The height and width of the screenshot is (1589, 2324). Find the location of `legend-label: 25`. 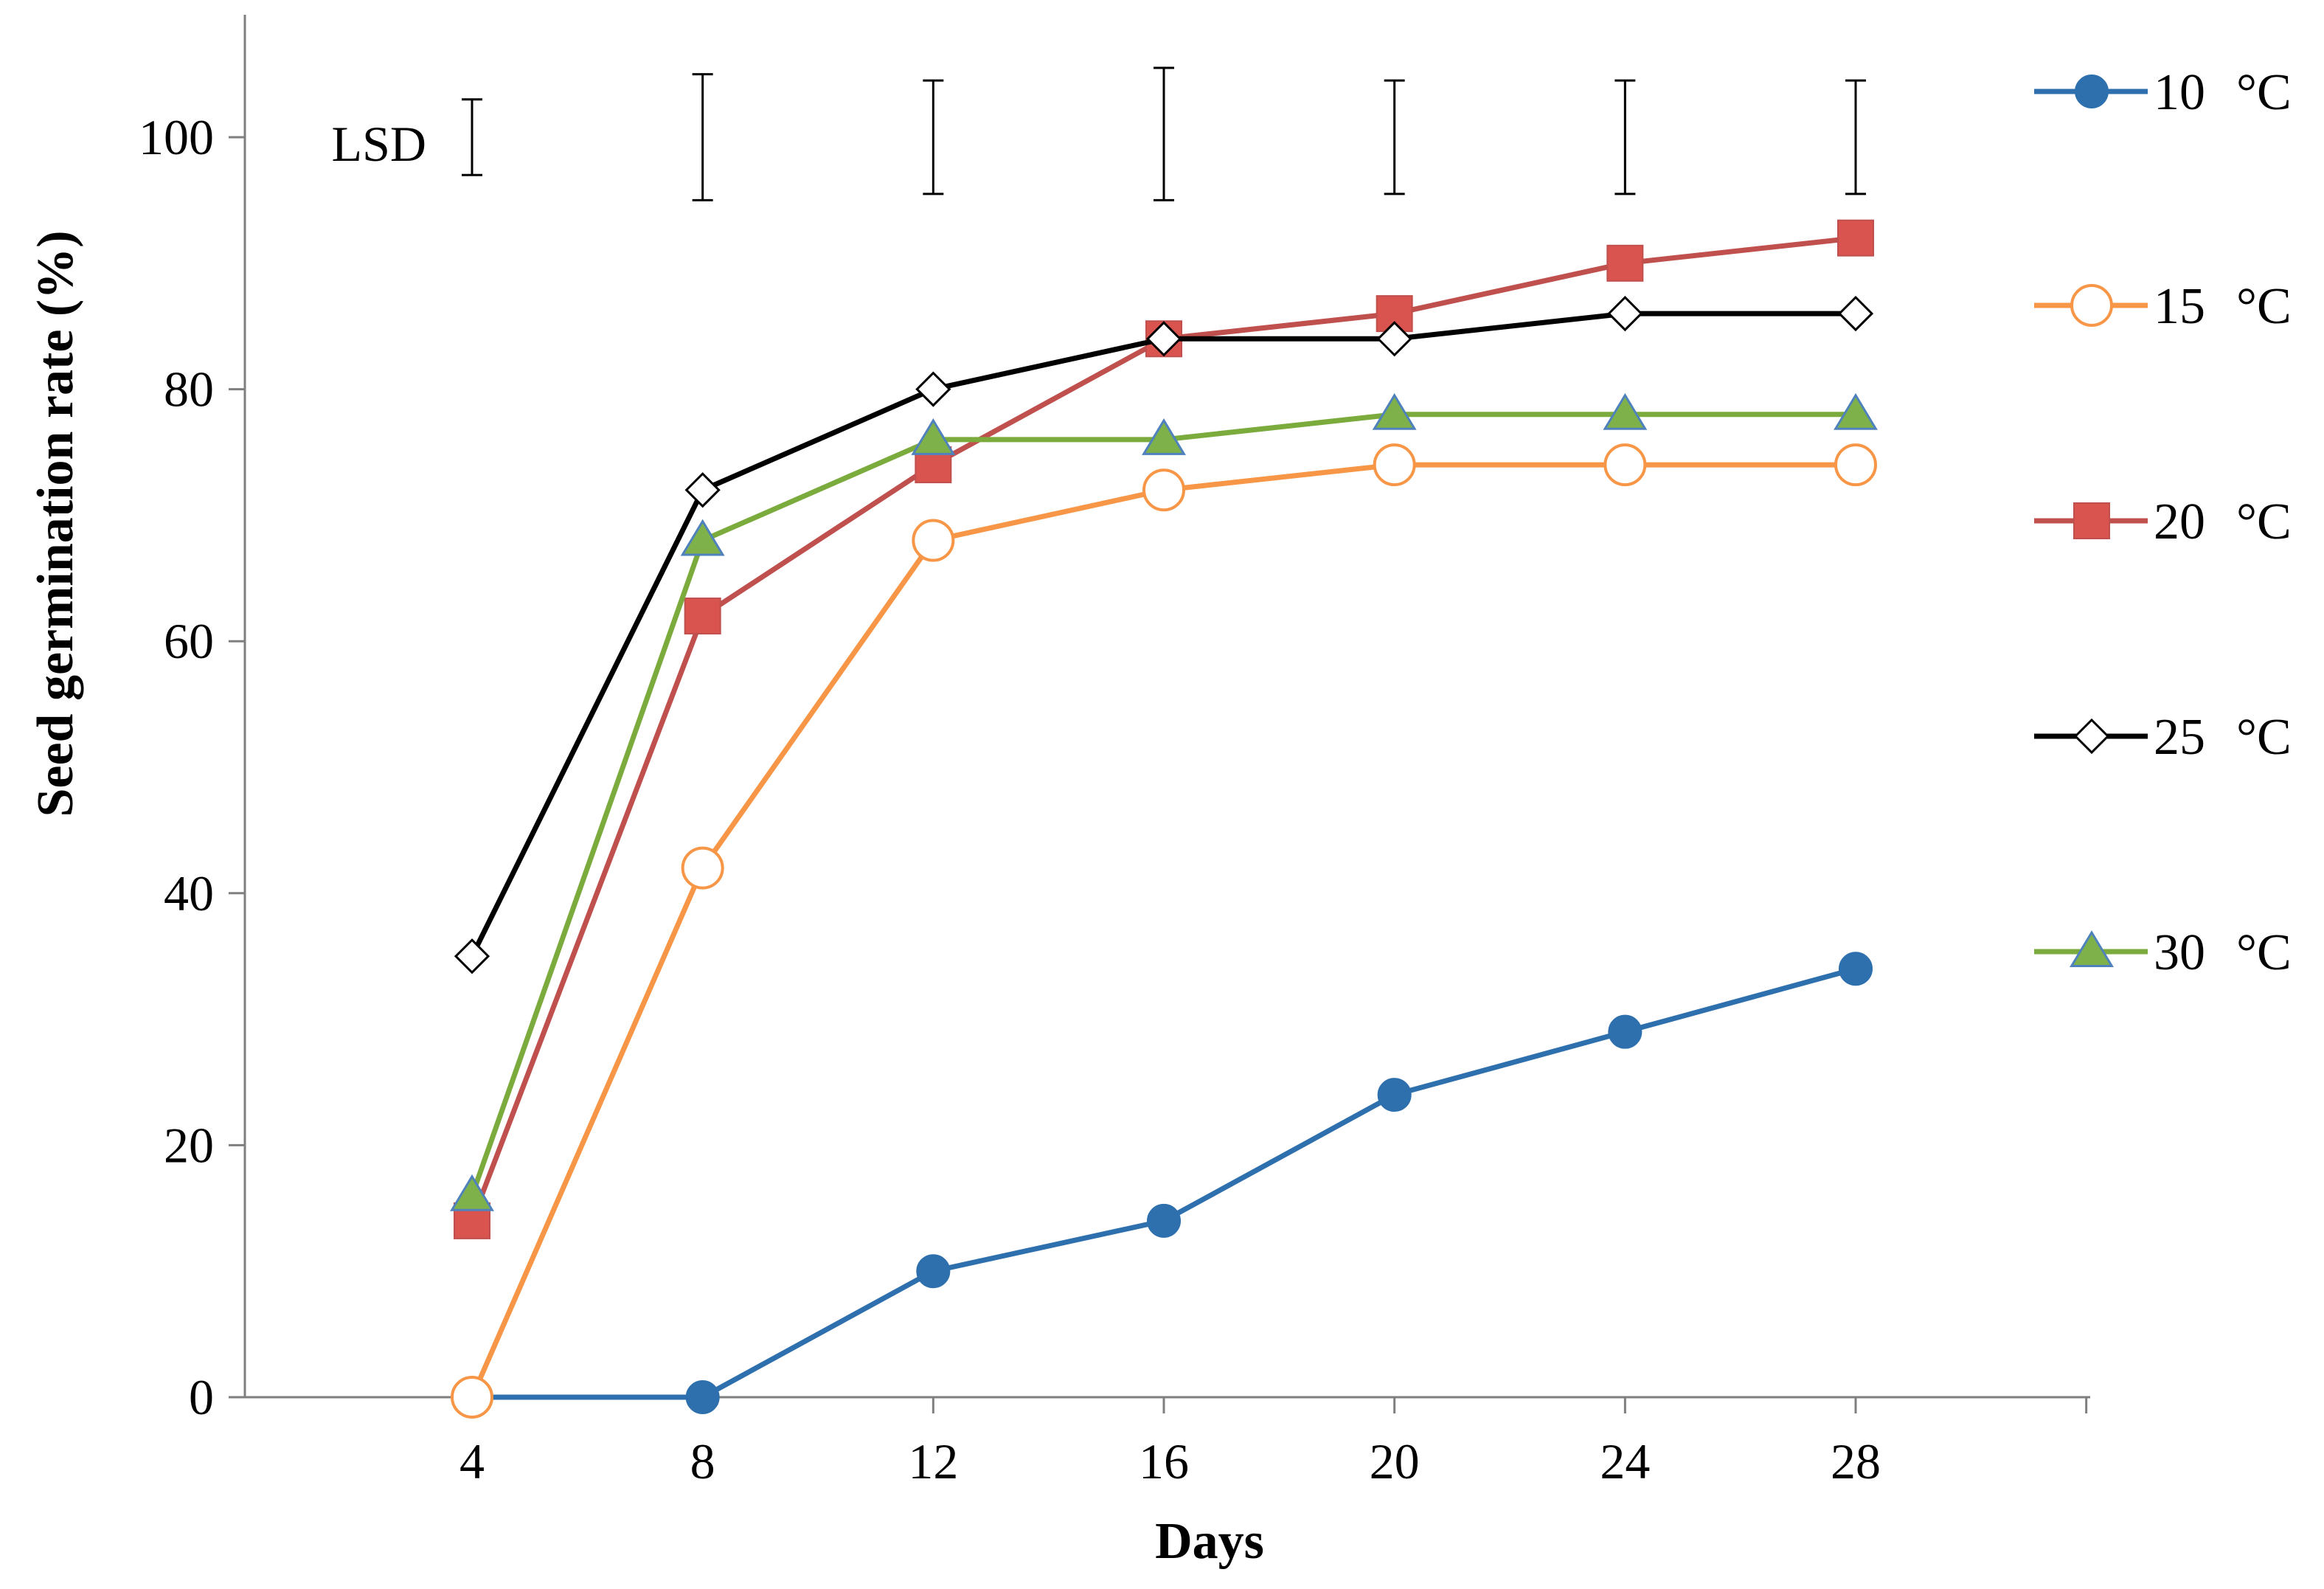

legend-label: 25 is located at coordinates (2180, 737).